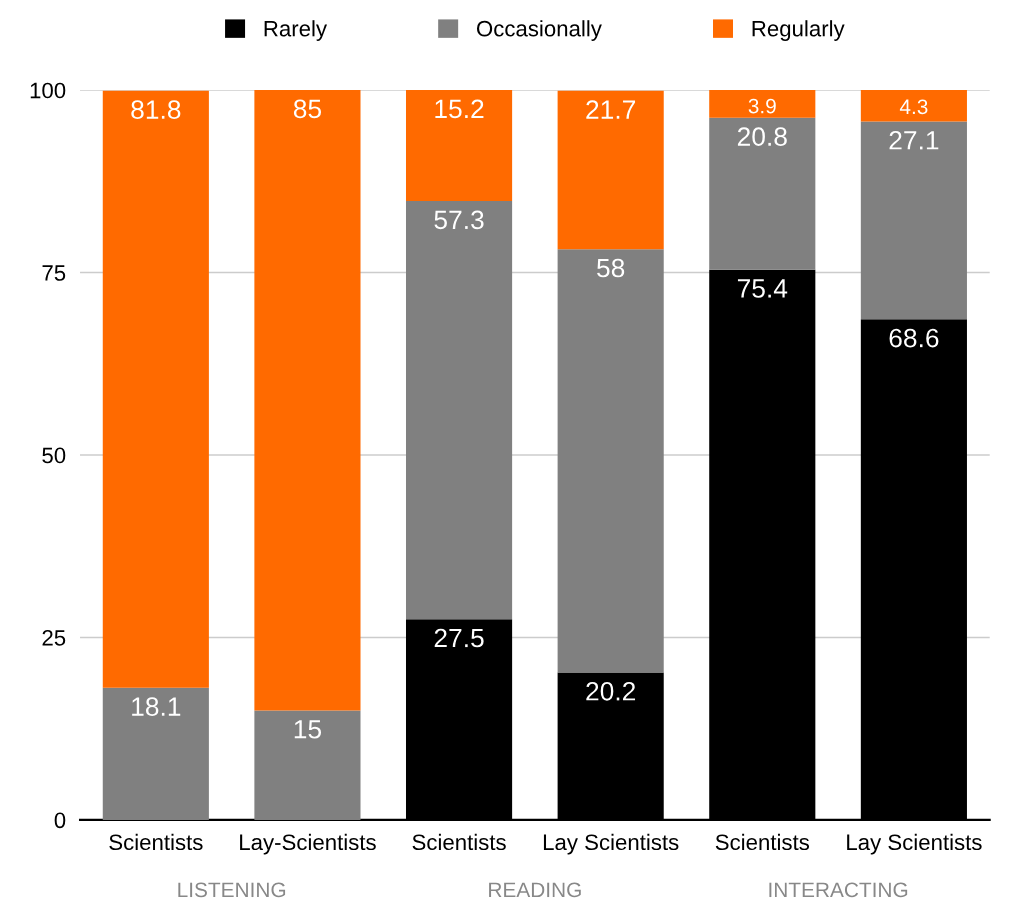 This screenshot has width=1013, height=901. Describe the element at coordinates (459, 638) in the screenshot. I see `data-label: 27.5` at that location.